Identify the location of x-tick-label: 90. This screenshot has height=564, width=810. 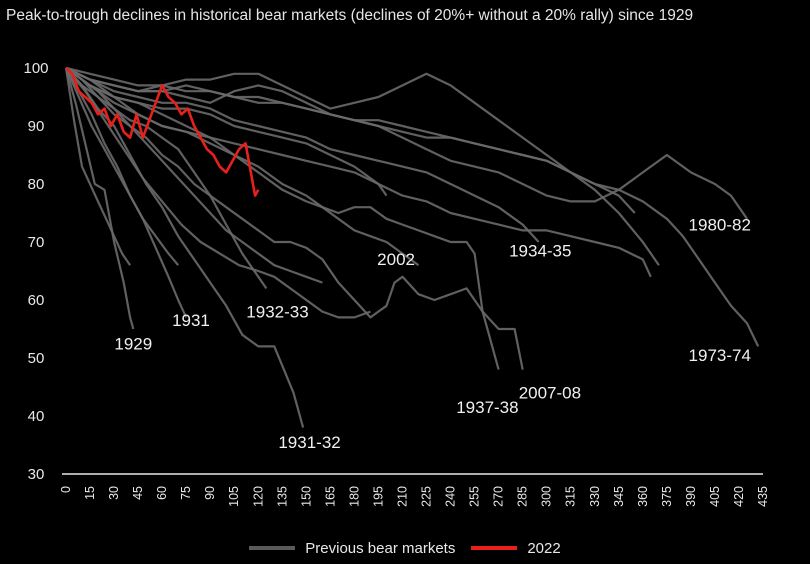
(210, 493).